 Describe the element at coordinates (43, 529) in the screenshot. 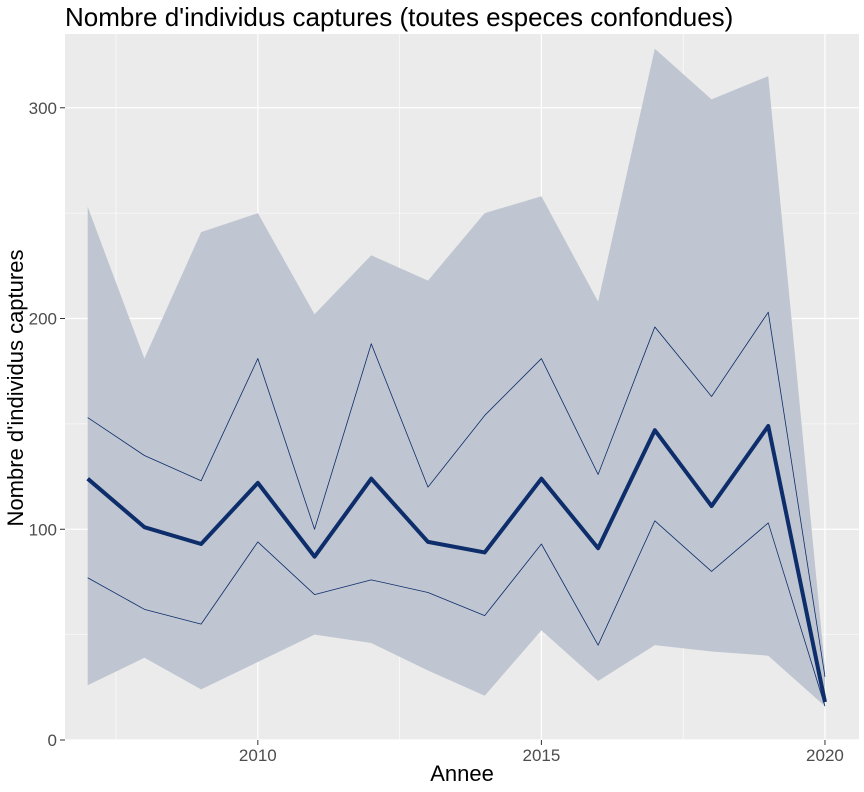

I see `y-tick-label: 100` at that location.